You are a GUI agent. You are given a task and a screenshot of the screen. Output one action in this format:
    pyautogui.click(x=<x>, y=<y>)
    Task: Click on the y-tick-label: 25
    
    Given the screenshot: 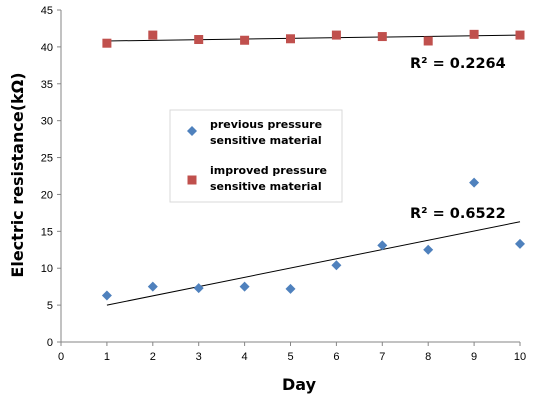 What is the action you would take?
    pyautogui.click(x=47, y=159)
    